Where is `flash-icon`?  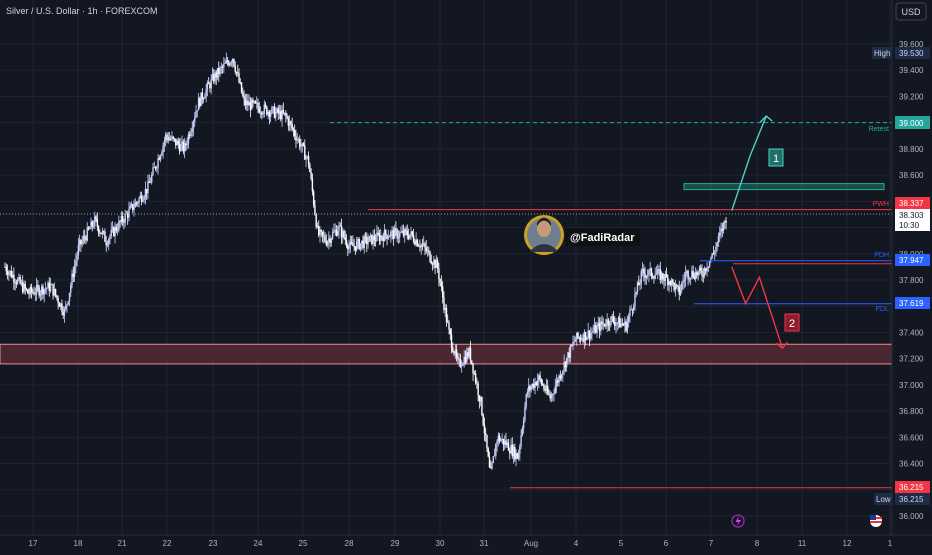
flash-icon is located at coordinates (738, 521).